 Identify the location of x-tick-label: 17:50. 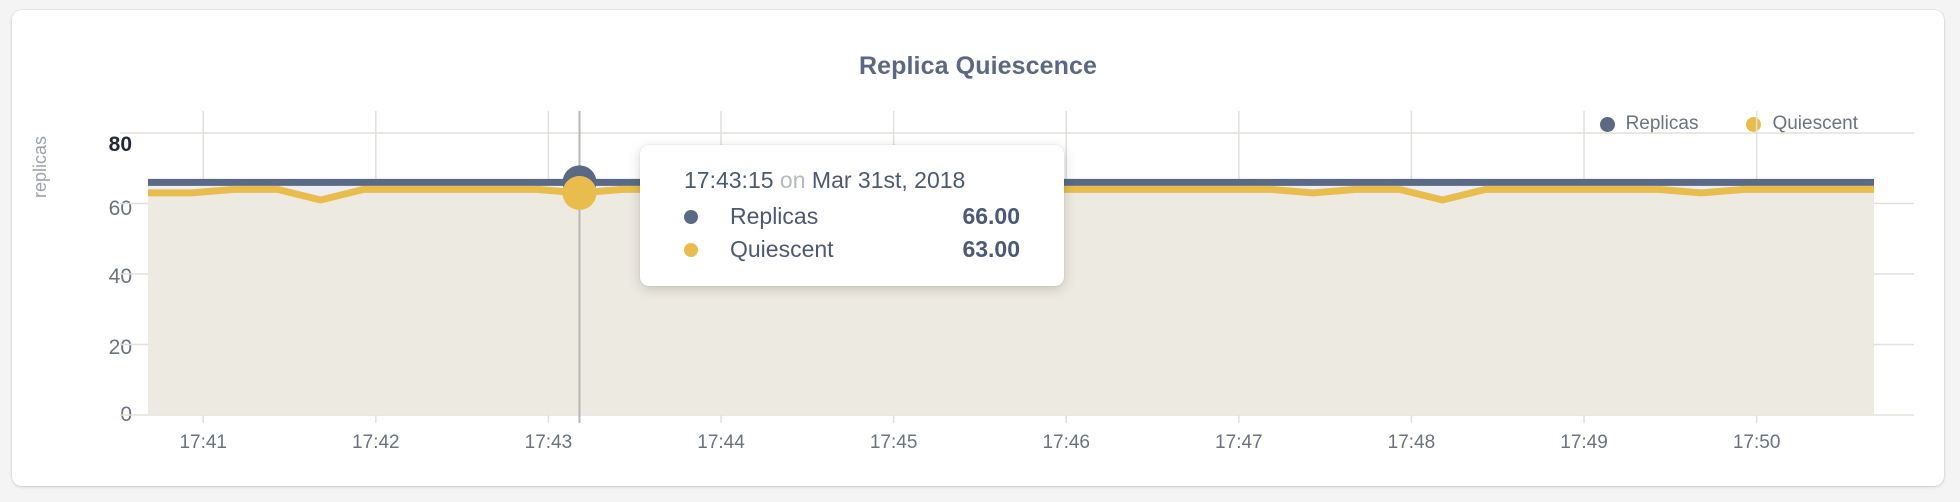
(1756, 442).